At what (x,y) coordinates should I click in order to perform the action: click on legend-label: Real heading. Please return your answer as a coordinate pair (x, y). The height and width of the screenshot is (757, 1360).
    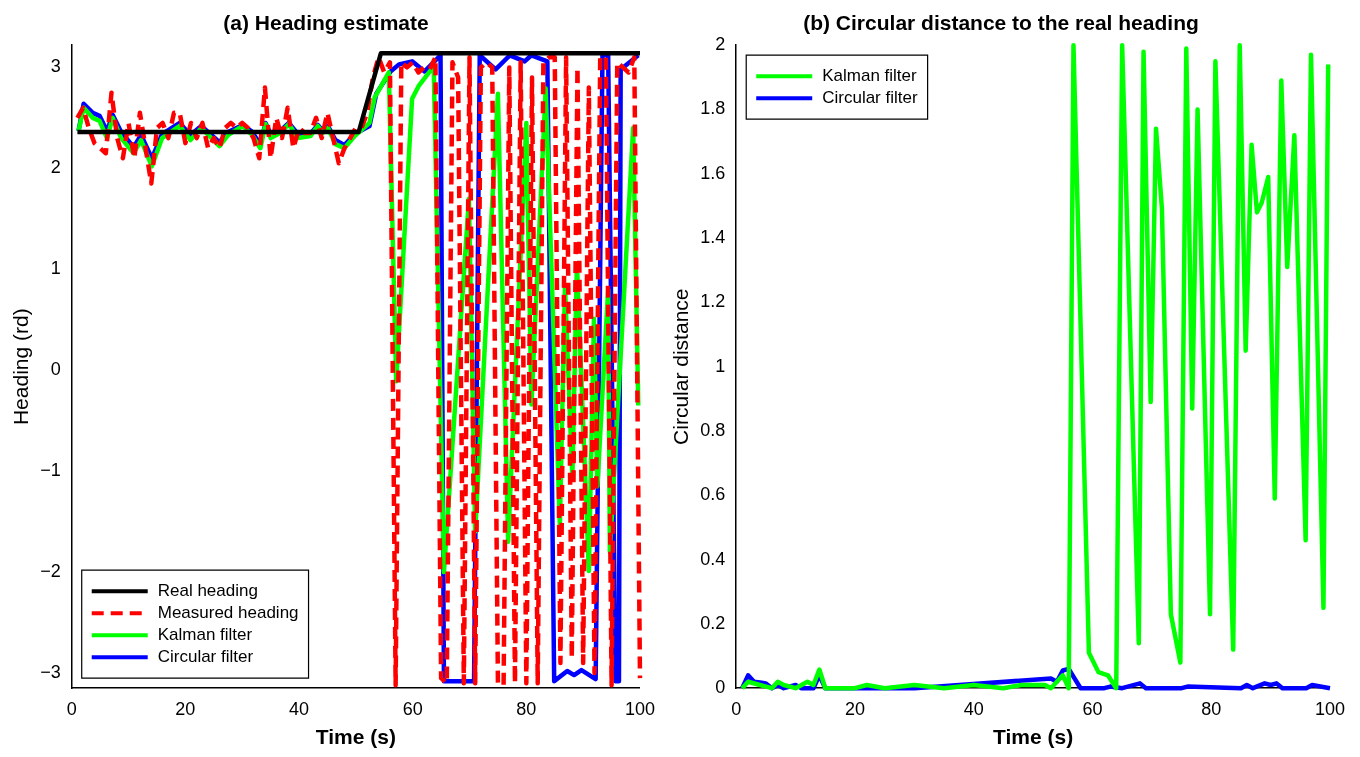
    Looking at the image, I should click on (207, 590).